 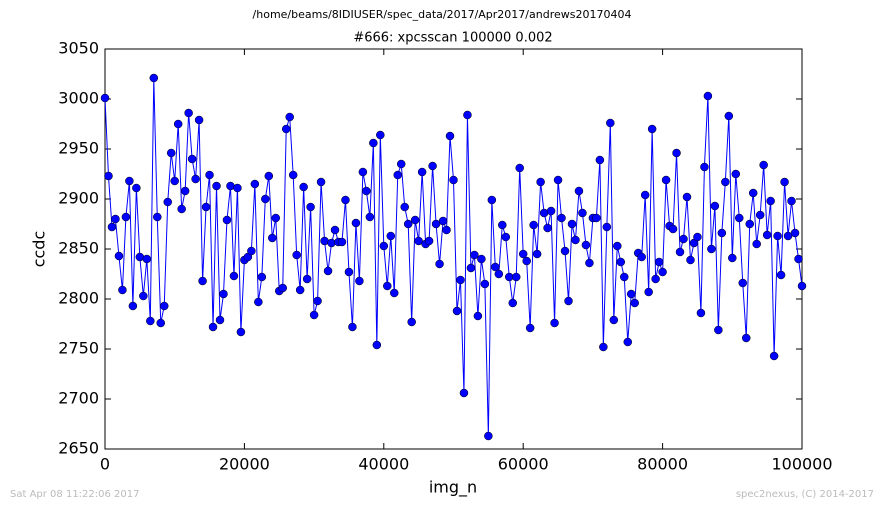 I want to click on y-tick-label: 3050, so click(x=78, y=48).